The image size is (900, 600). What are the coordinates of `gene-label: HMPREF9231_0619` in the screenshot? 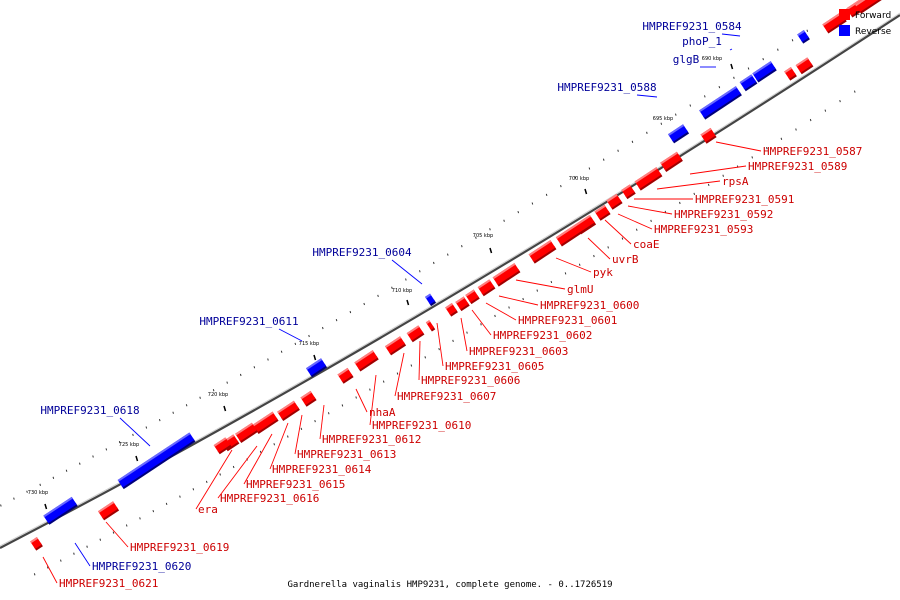 It's located at (179, 547).